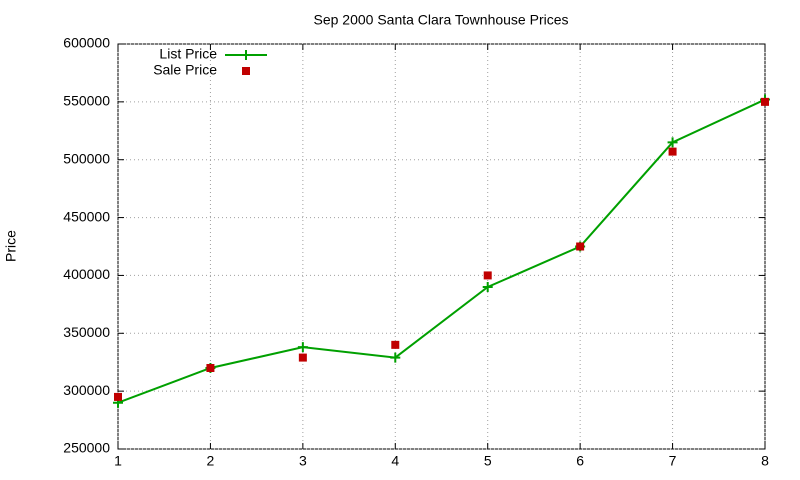  I want to click on y-tick-label: 450000, so click(86, 216).